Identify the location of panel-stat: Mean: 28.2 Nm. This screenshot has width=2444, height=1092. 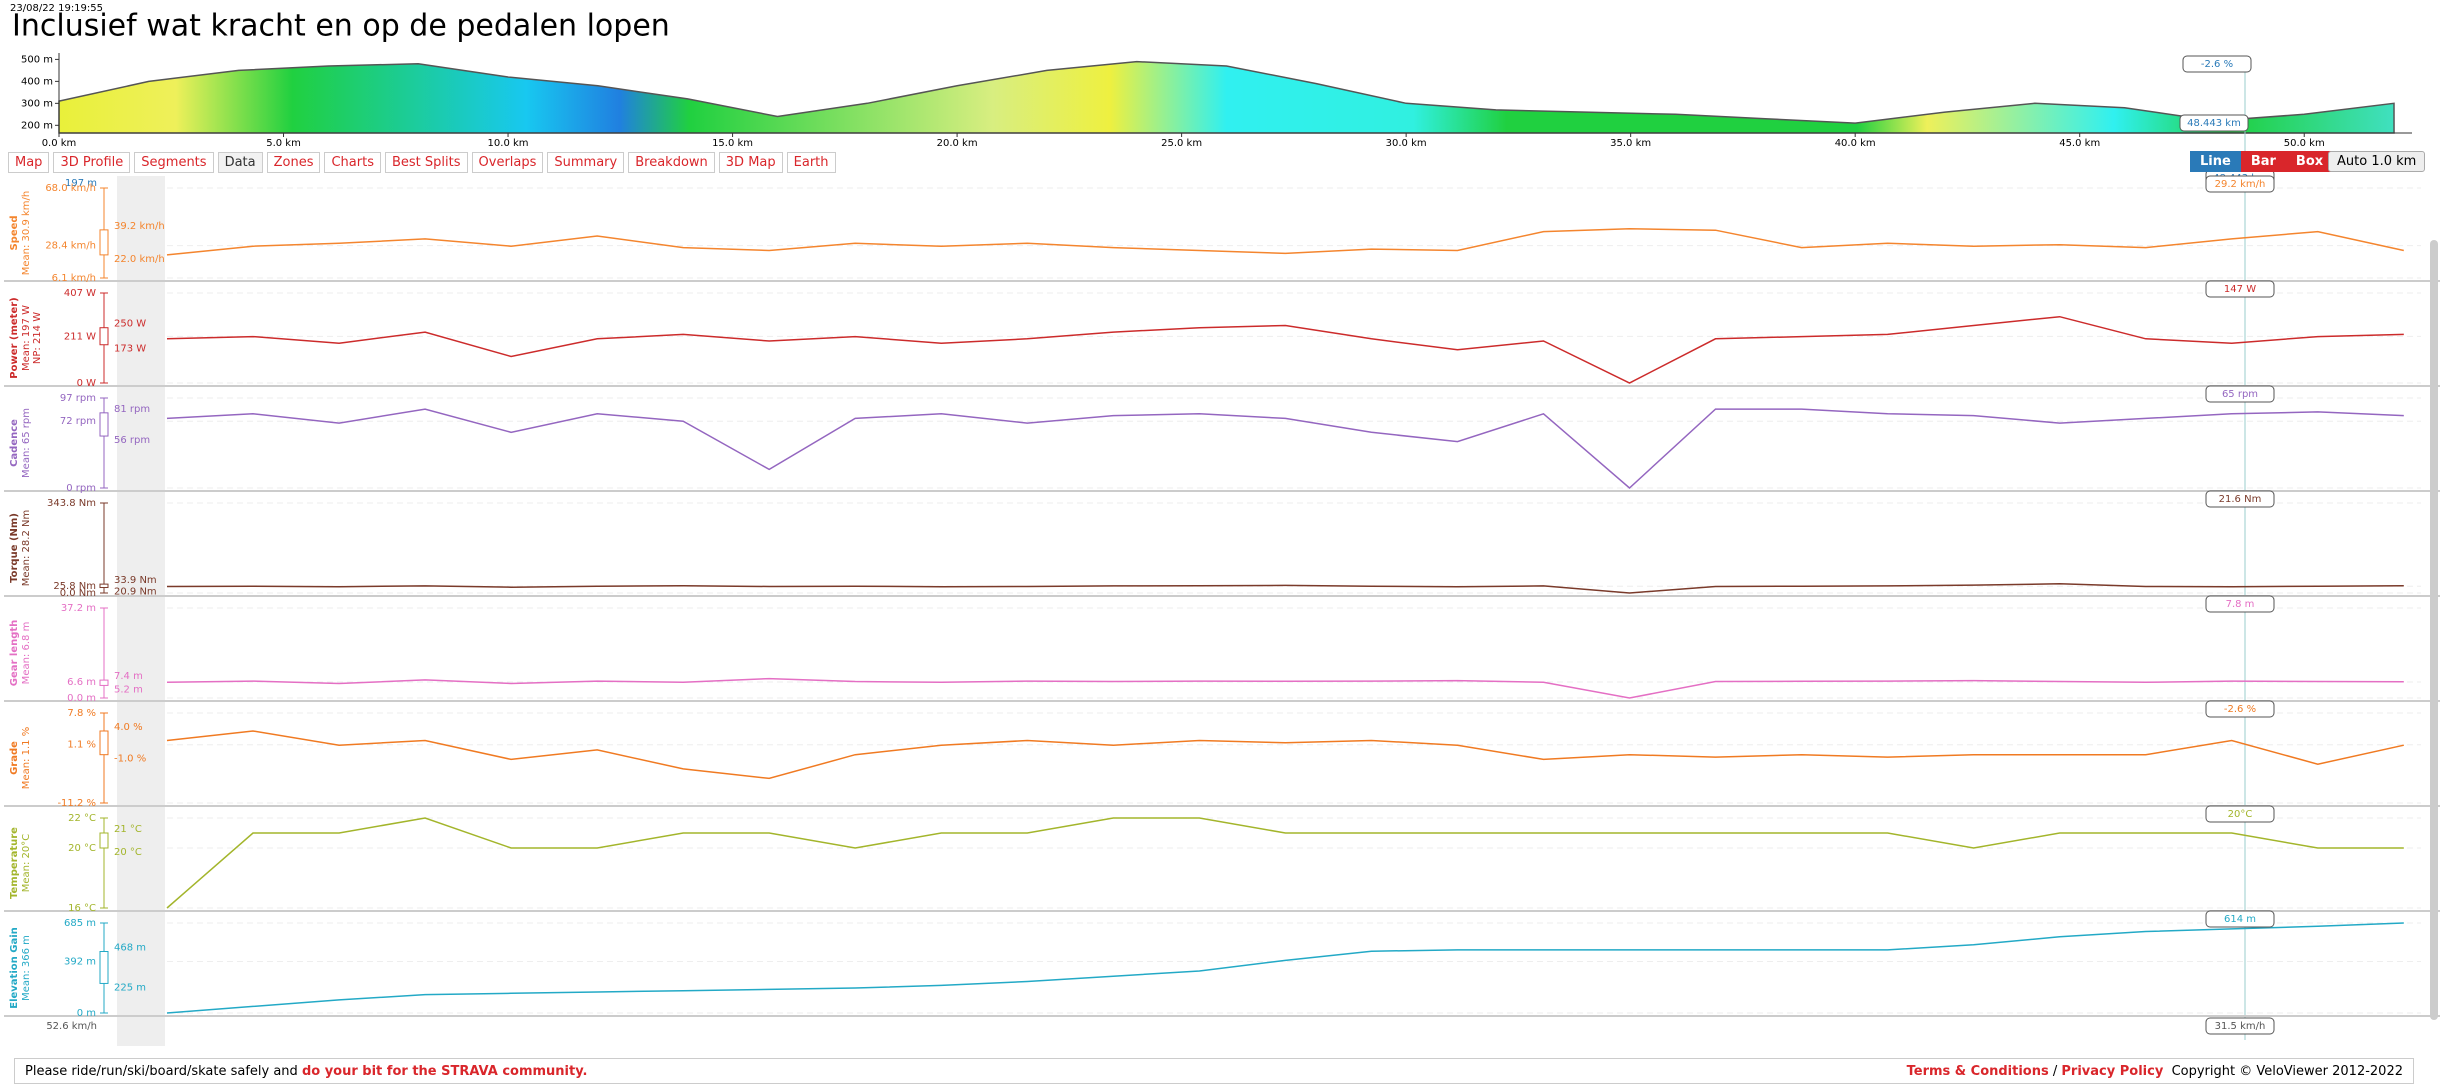
(26, 548).